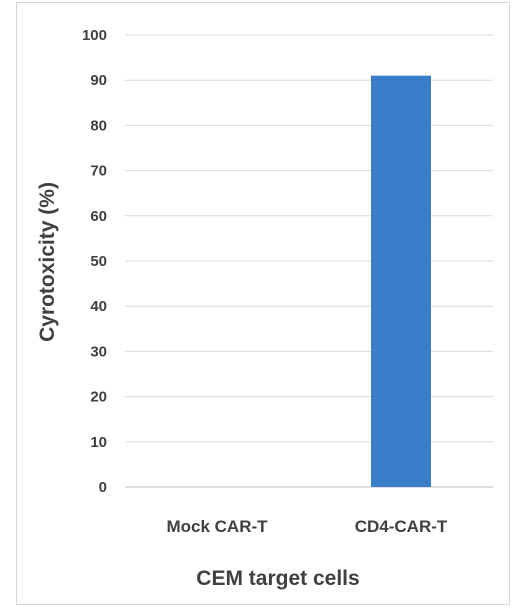 This screenshot has width=513, height=609. Describe the element at coordinates (277, 578) in the screenshot. I see `x-axis-title: CEM target cells` at that location.